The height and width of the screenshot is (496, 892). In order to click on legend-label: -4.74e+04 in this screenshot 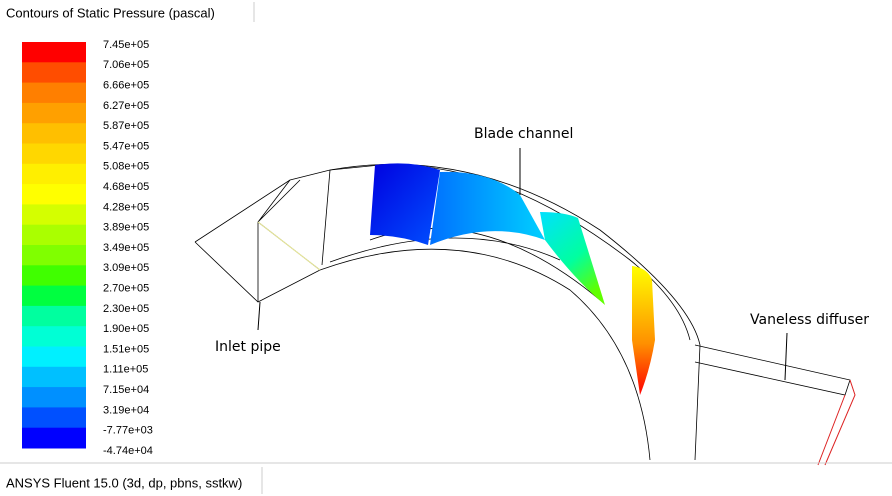, I will do `click(128, 451)`.